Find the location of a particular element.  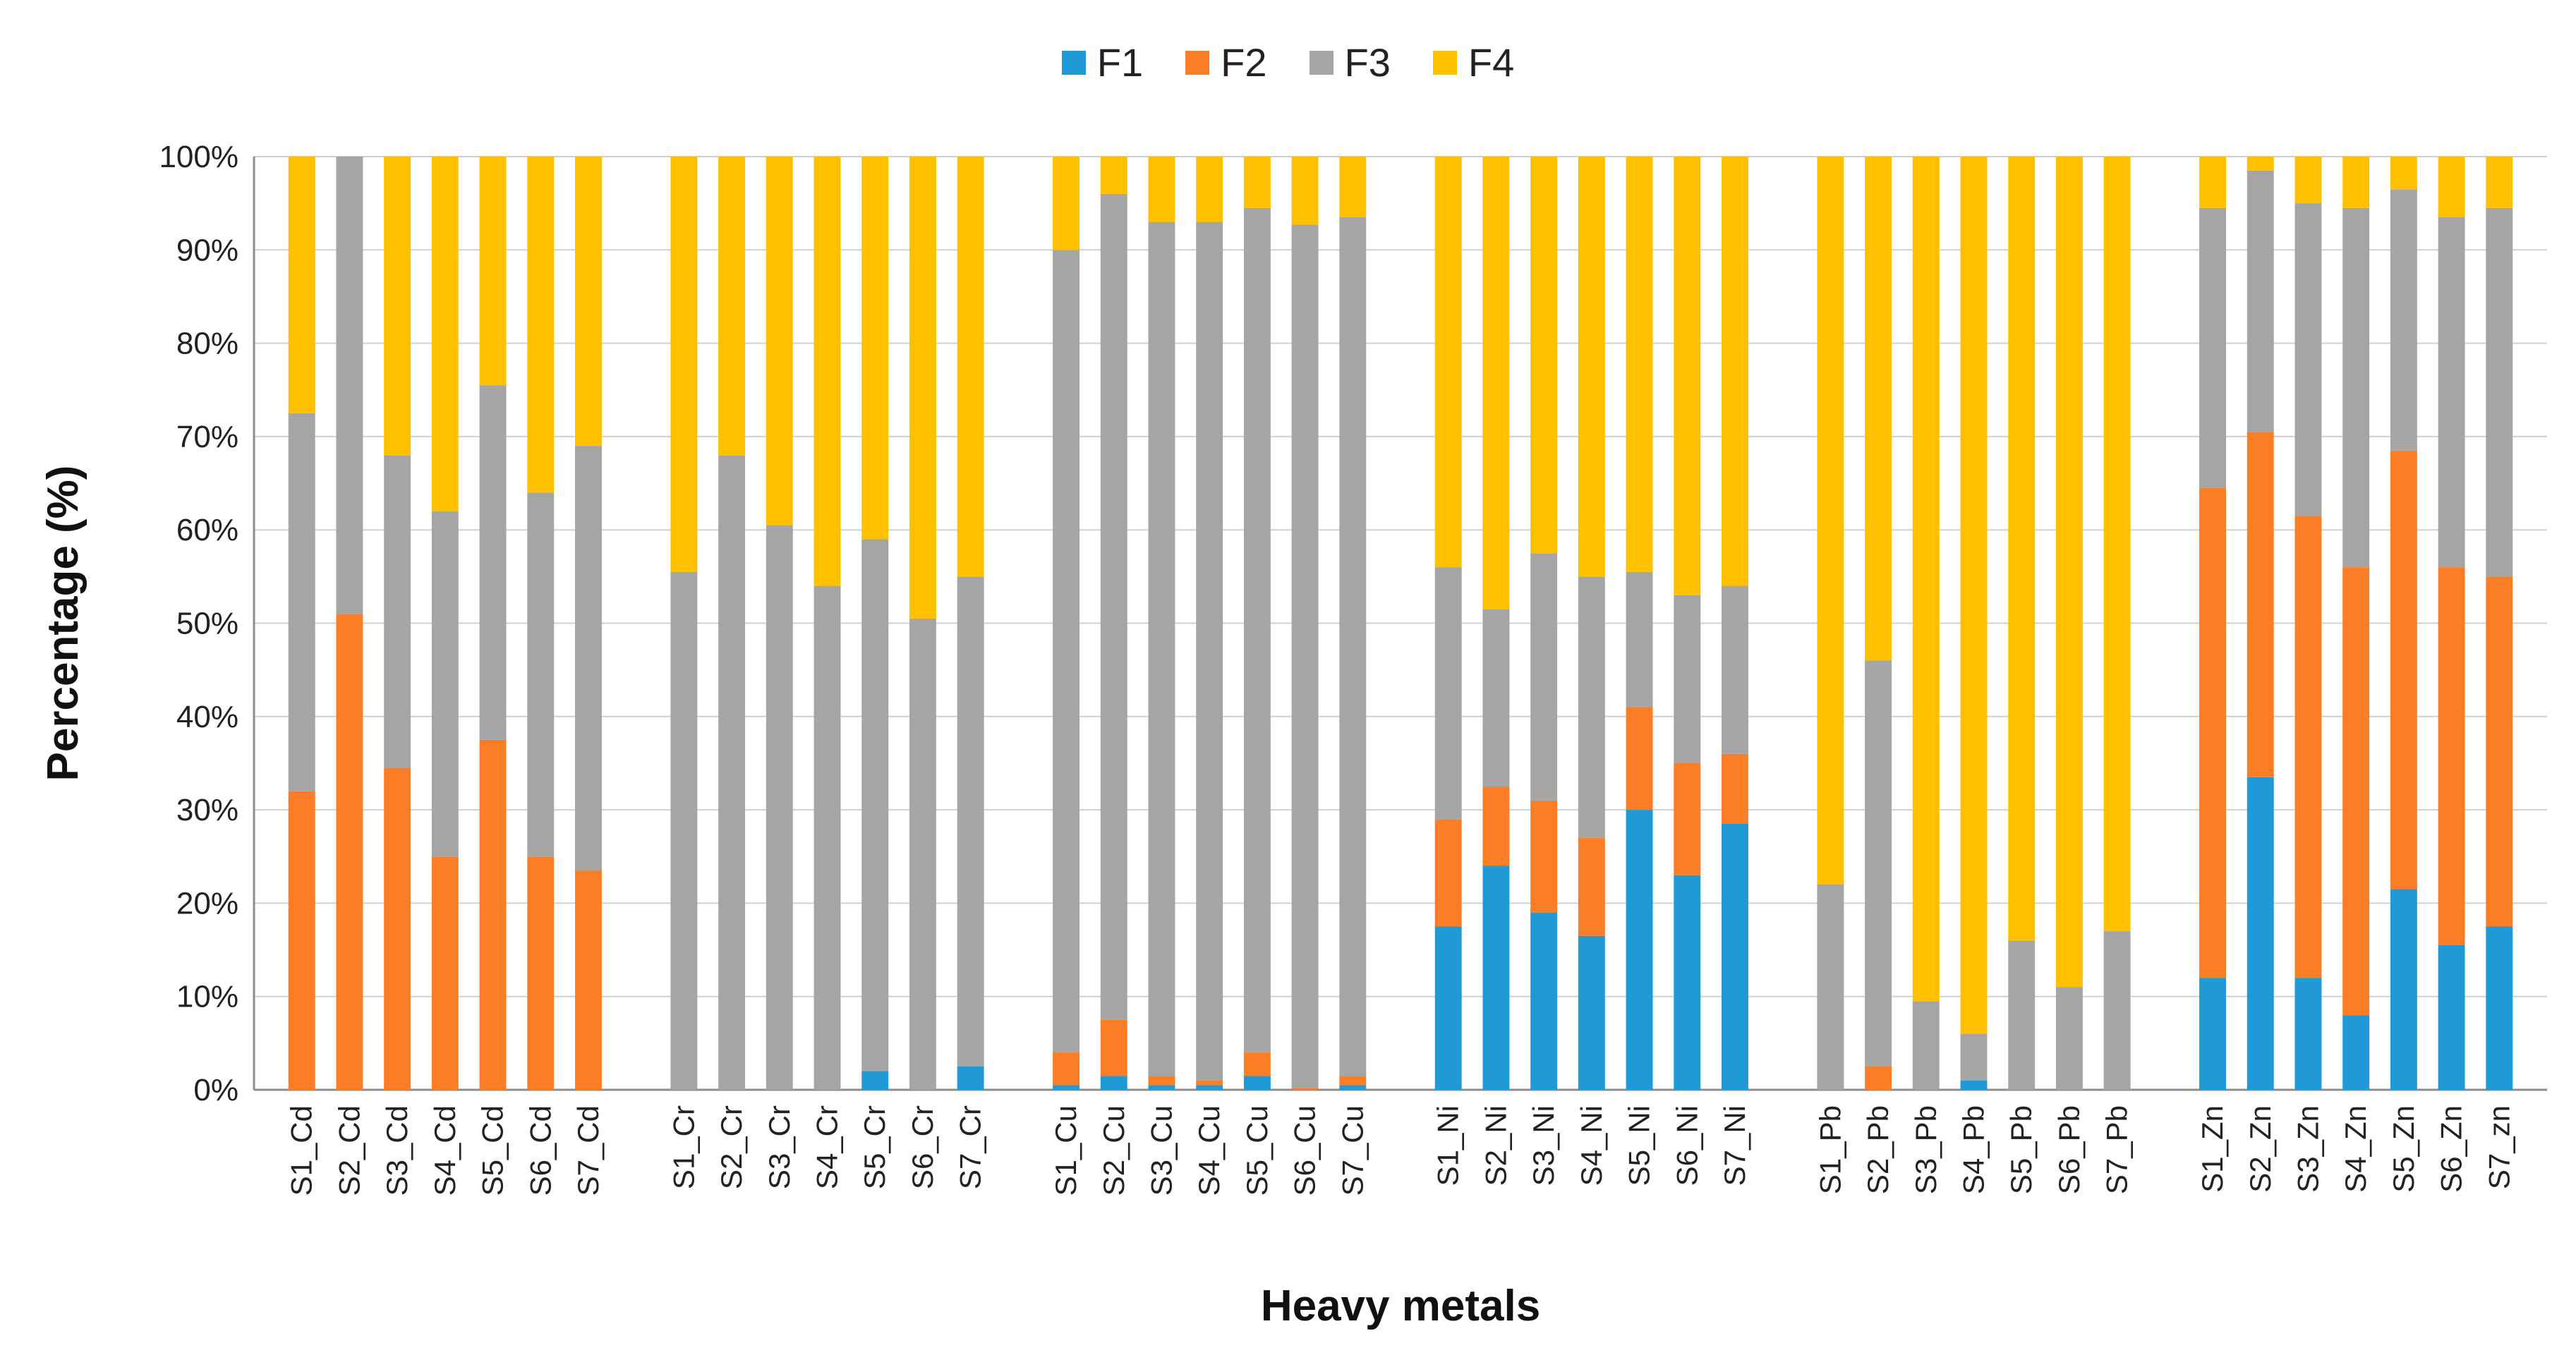

bar-s1_cd-f3 is located at coordinates (302, 602).